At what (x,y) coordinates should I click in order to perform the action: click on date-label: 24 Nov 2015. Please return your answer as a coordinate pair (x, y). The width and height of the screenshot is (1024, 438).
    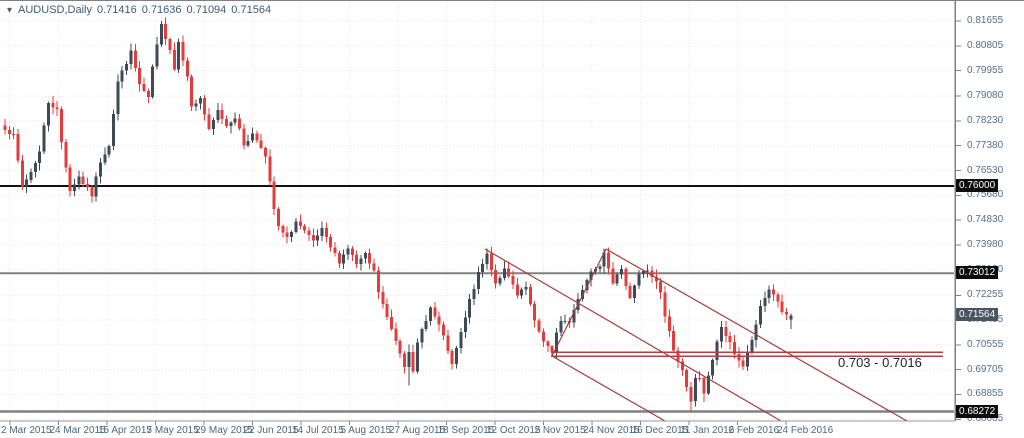
    Looking at the image, I should click on (611, 430).